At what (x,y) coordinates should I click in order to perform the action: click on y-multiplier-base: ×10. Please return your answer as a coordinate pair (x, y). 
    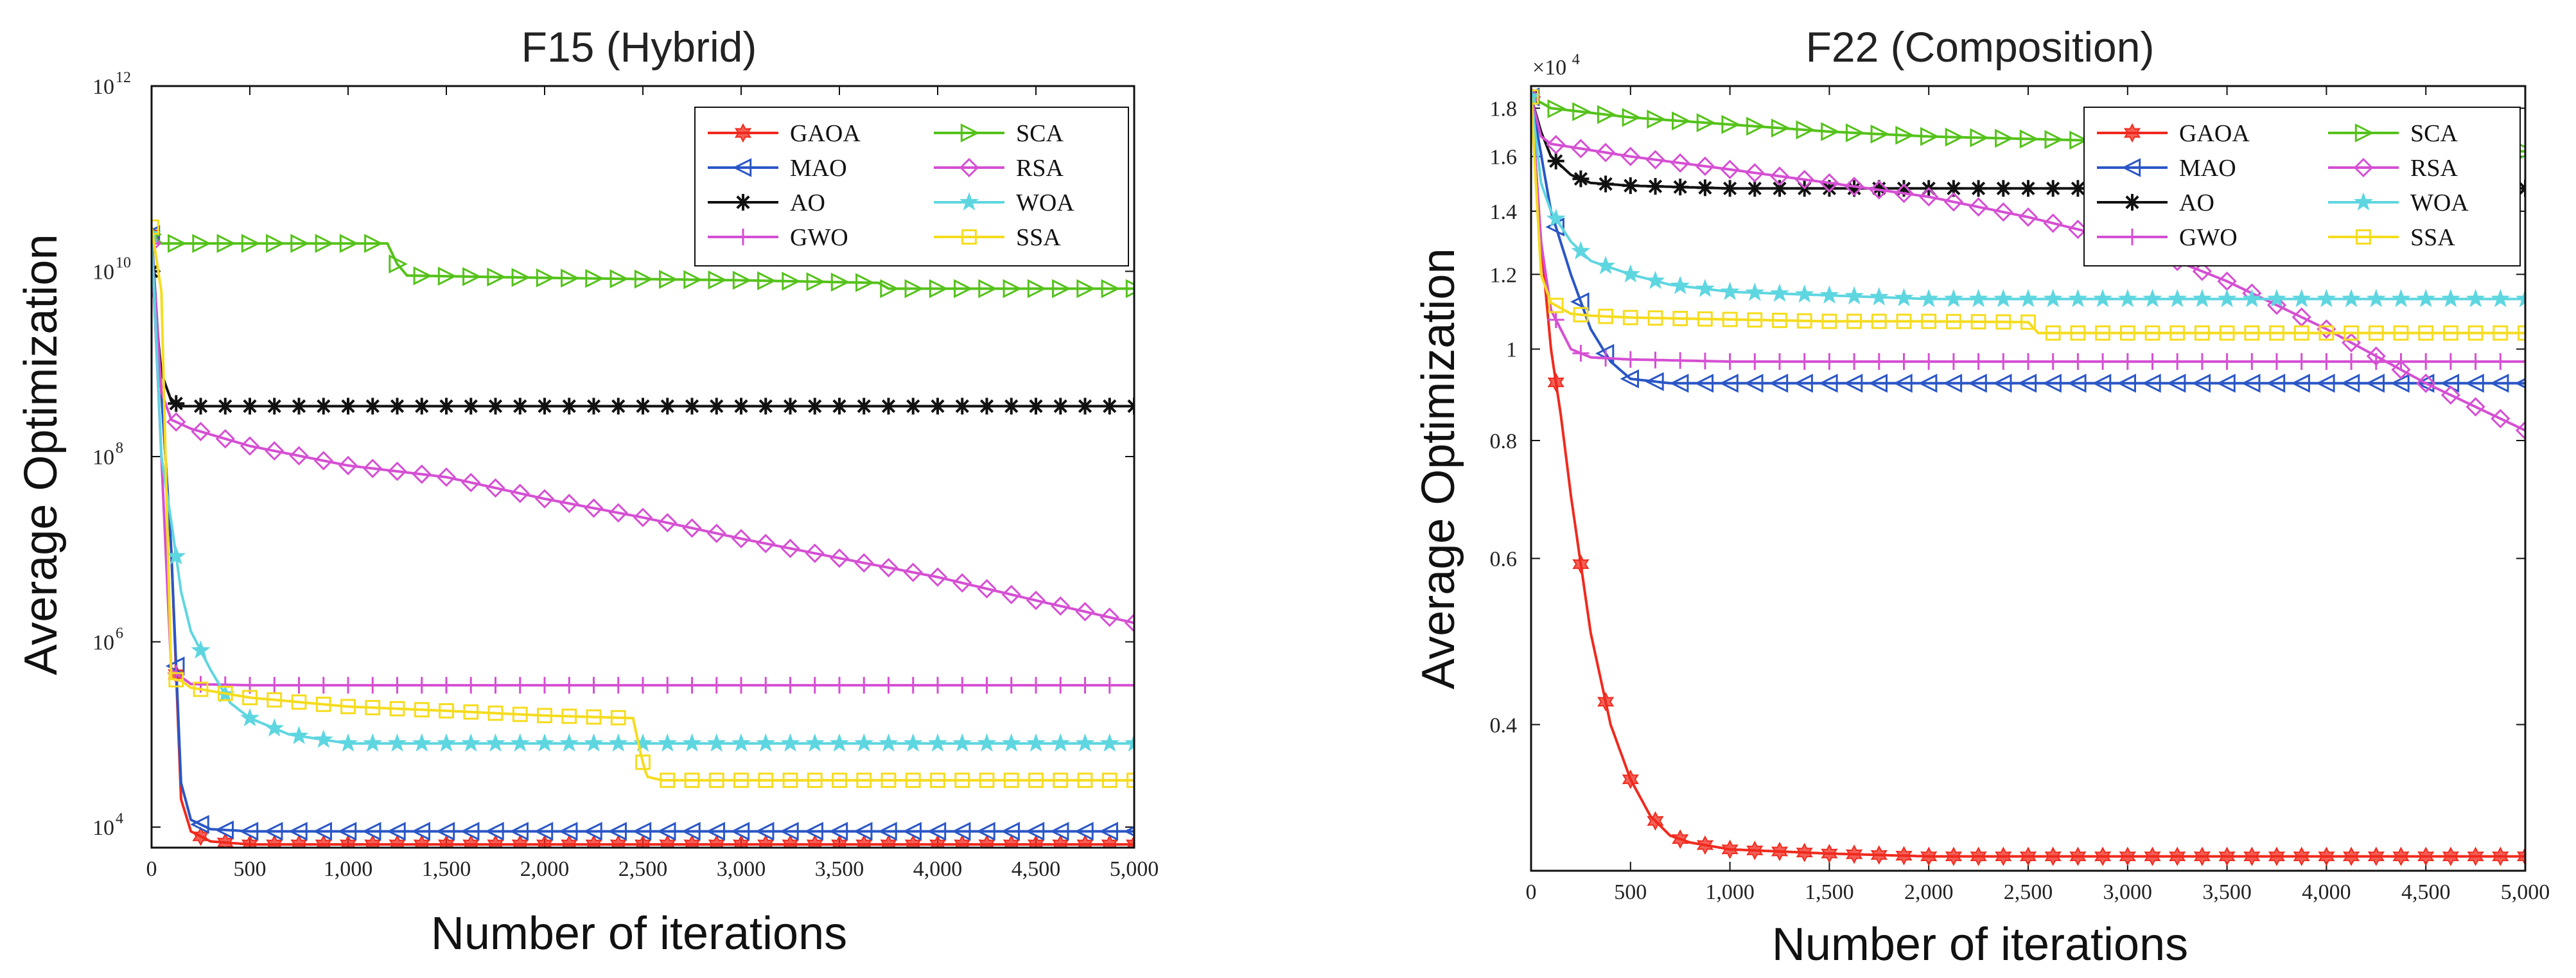
    Looking at the image, I should click on (1549, 68).